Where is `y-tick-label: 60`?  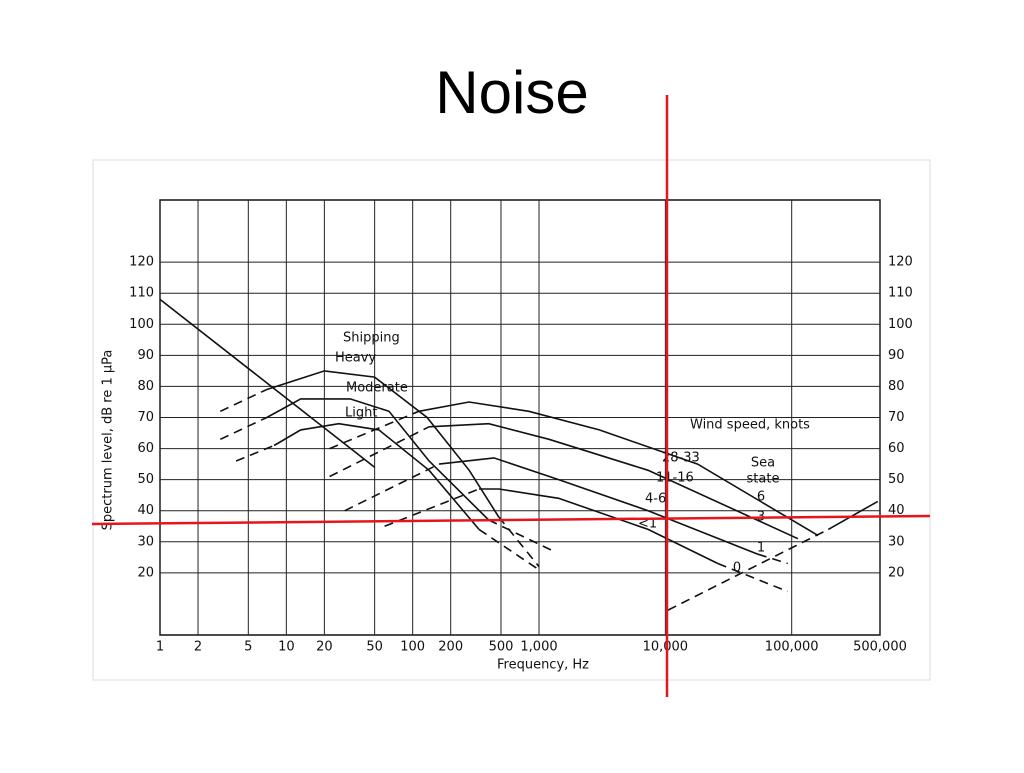 y-tick-label: 60 is located at coordinates (145, 448).